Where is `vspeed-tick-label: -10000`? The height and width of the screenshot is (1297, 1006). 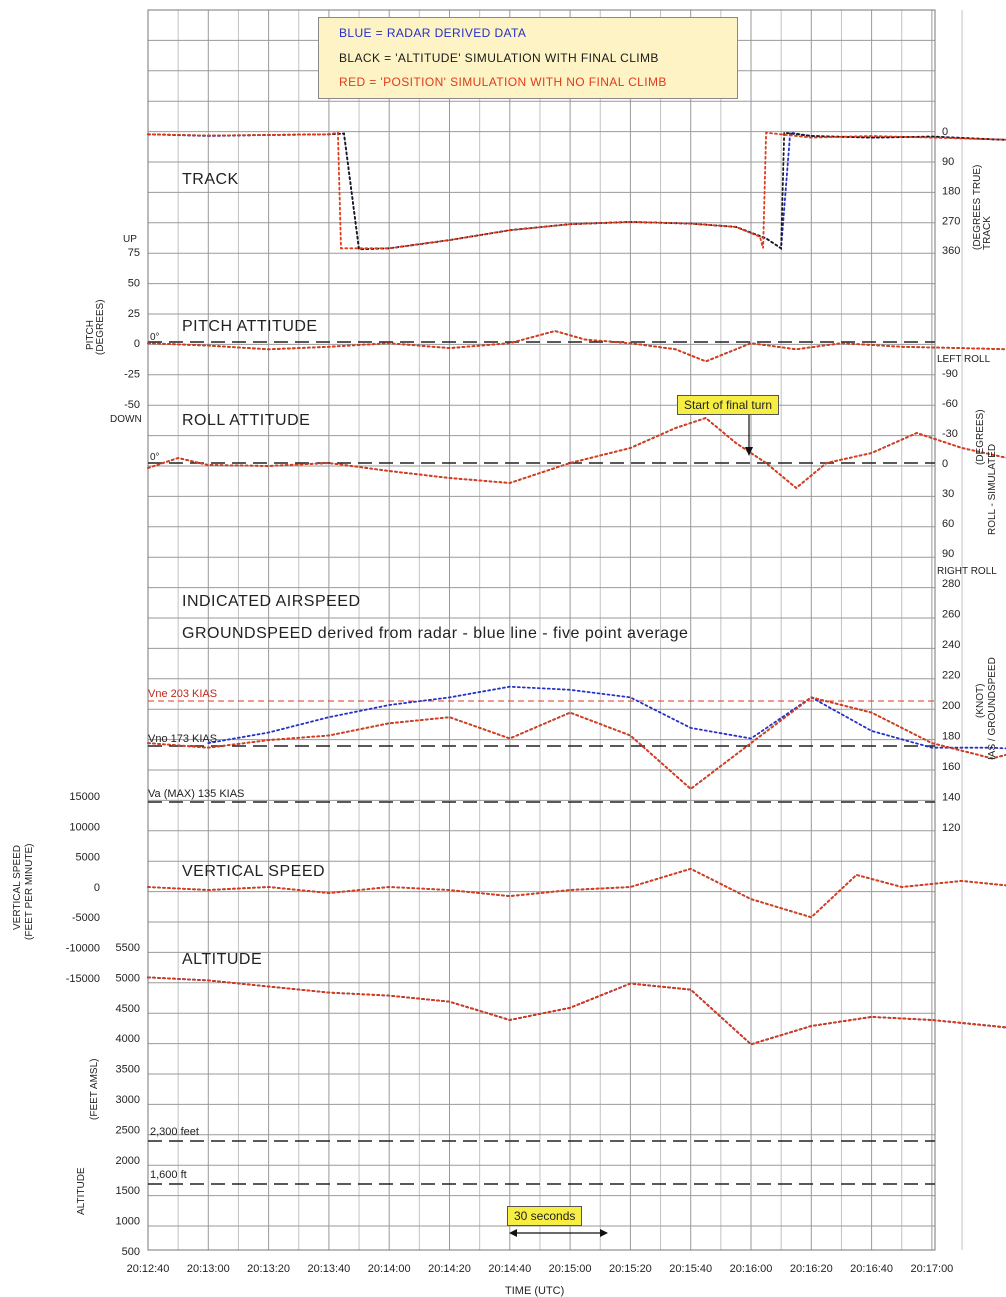 vspeed-tick-label: -10000 is located at coordinates (83, 949).